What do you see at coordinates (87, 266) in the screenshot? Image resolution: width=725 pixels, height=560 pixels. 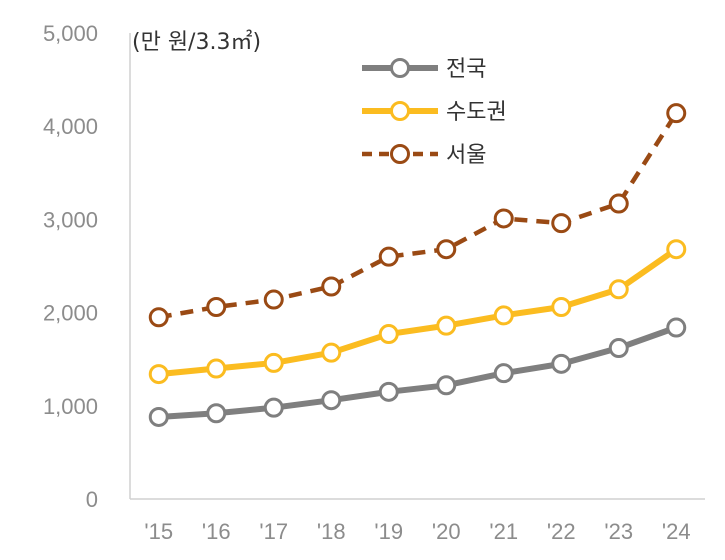 I see `y-axis: 0 1,000 2,000 3,000 4,000 5,000` at bounding box center [87, 266].